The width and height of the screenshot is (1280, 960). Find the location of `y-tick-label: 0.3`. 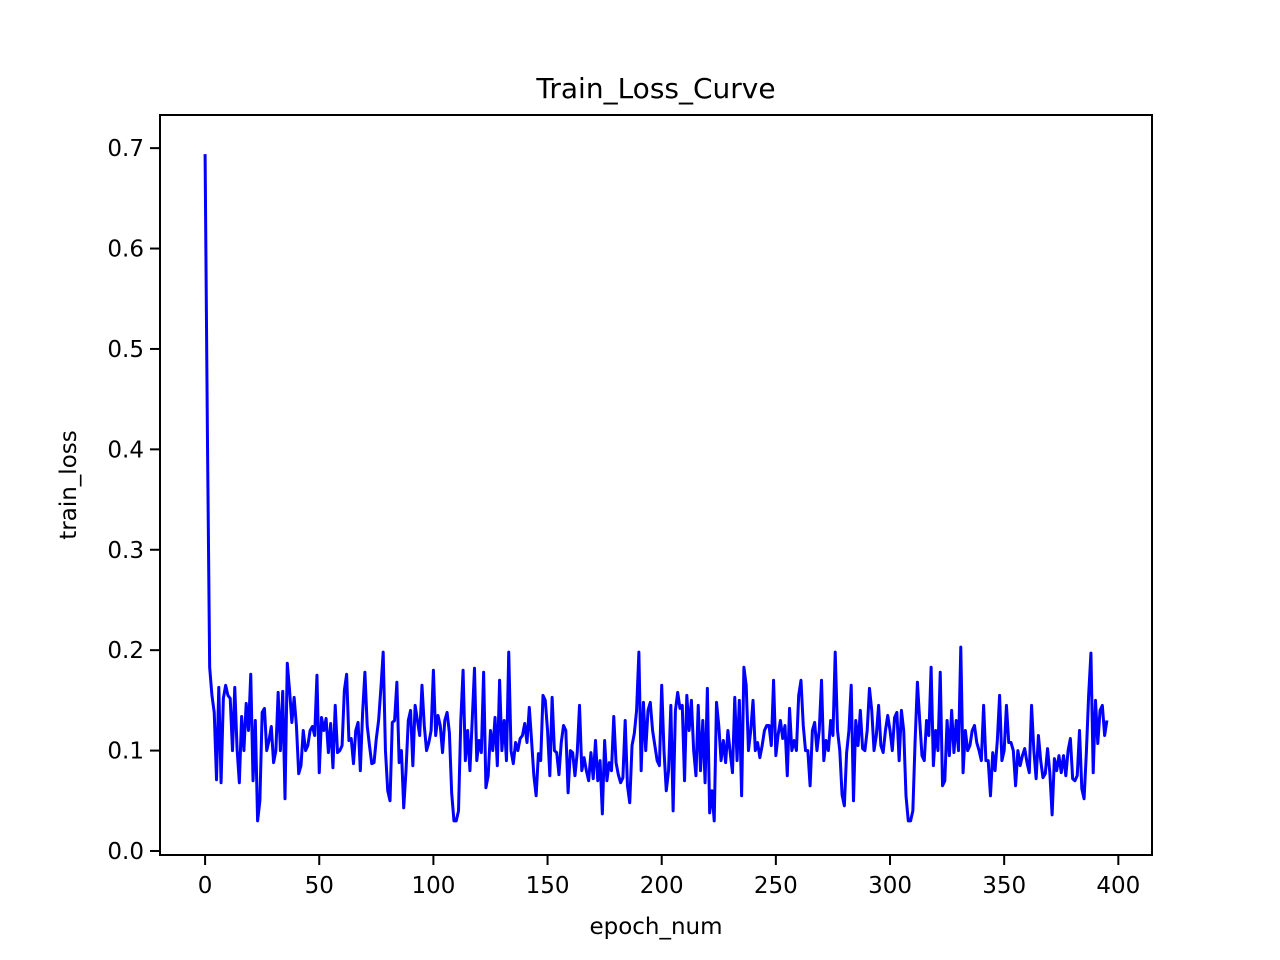

y-tick-label: 0.3 is located at coordinates (125, 551).